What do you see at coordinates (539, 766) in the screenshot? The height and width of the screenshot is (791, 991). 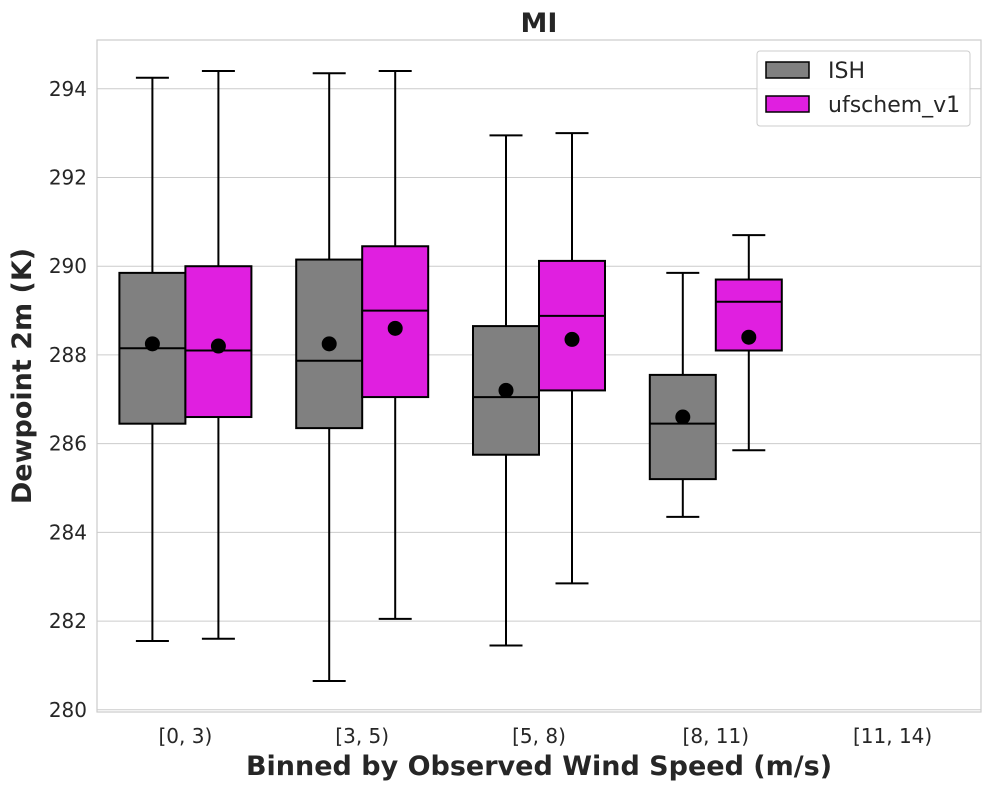 I see `x-axis-title: Binned by Observed Wind Speed (m/s)` at bounding box center [539, 766].